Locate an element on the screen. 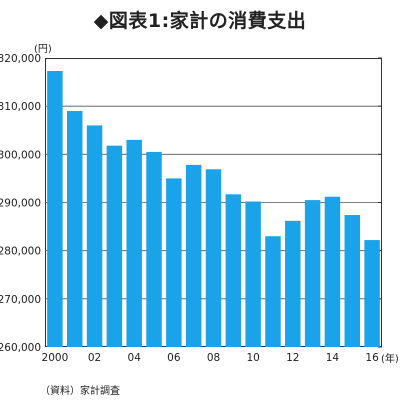 The image size is (400, 400). y-unit-label: (円) is located at coordinates (43, 49).